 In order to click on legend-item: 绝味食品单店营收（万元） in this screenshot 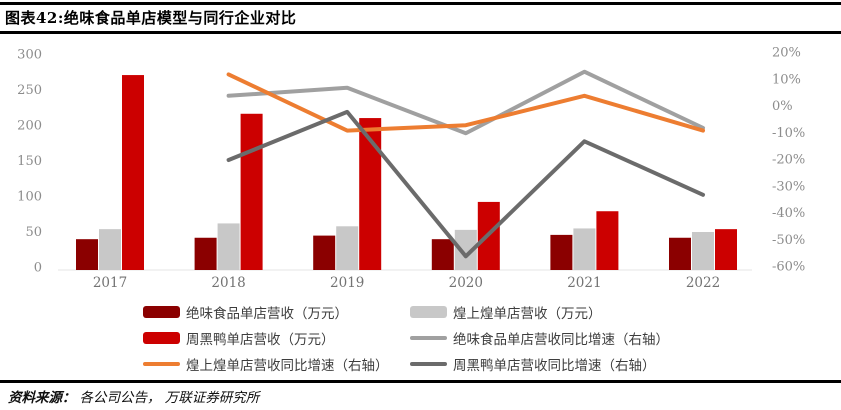, I will do `click(276, 312)`.